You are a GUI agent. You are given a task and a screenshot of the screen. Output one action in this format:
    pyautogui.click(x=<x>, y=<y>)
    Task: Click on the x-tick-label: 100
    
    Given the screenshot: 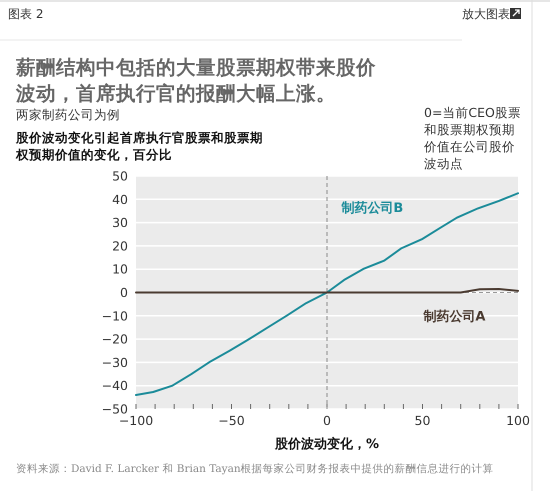 What is the action you would take?
    pyautogui.click(x=518, y=420)
    